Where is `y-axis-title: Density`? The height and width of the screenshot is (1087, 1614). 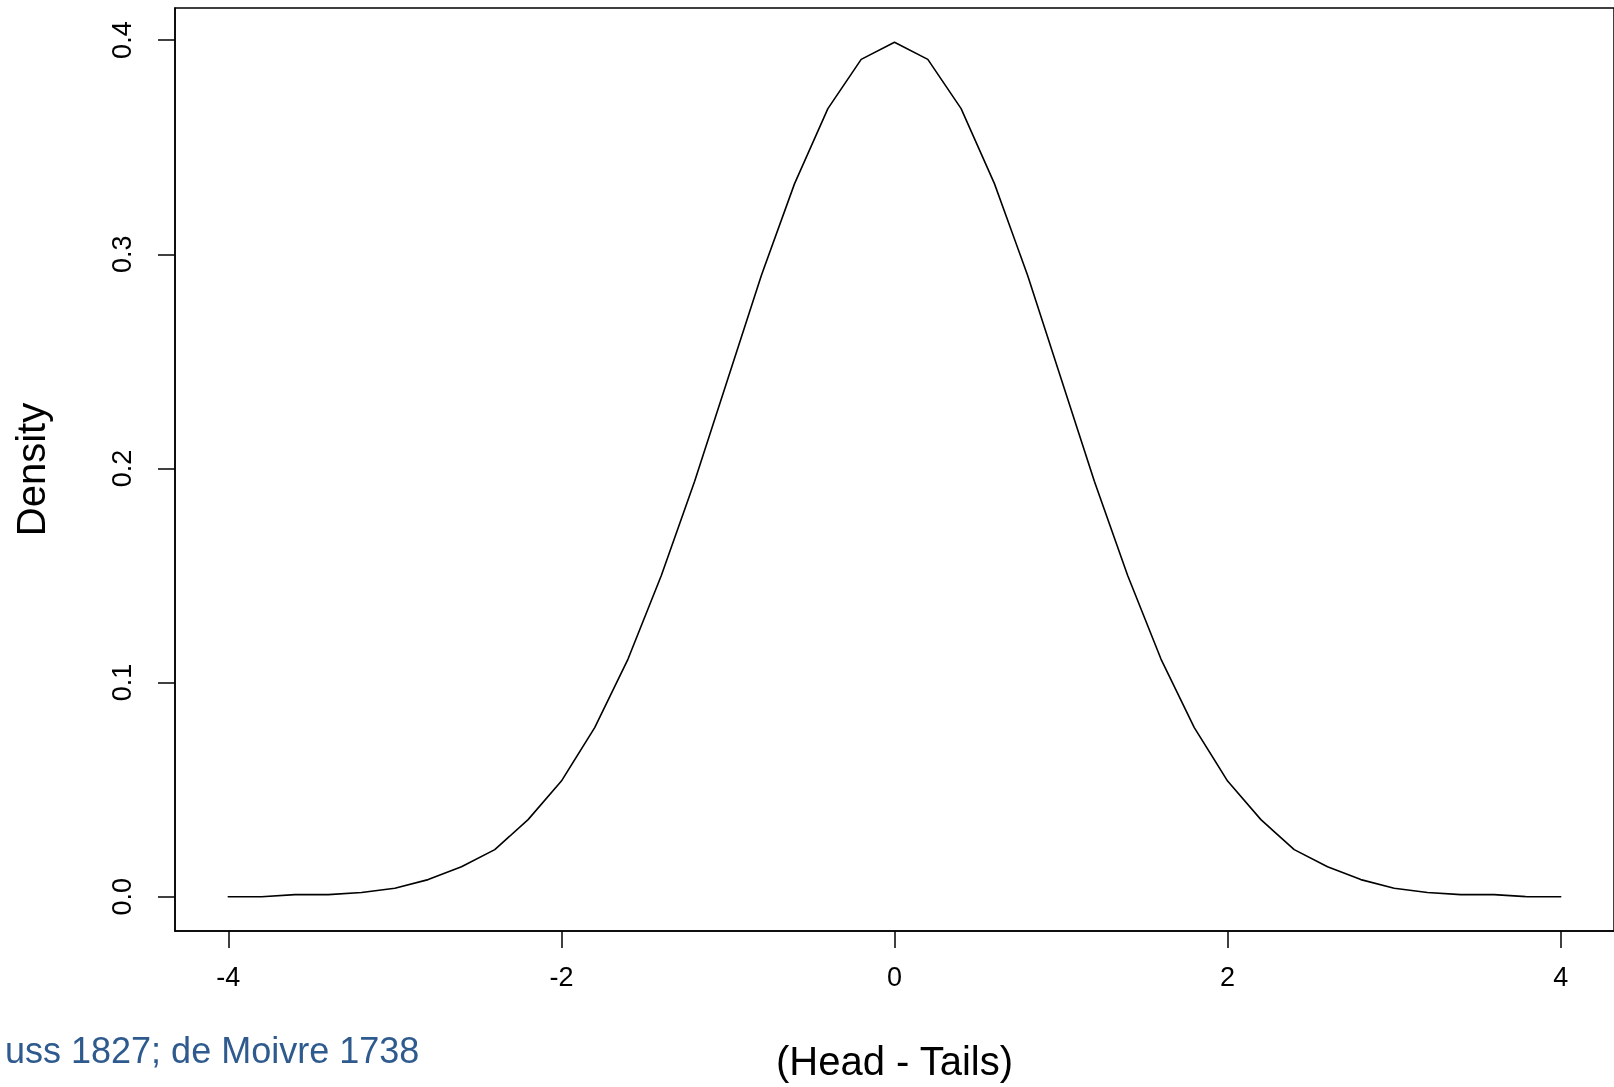
y-axis-title: Density is located at coordinates (31, 469).